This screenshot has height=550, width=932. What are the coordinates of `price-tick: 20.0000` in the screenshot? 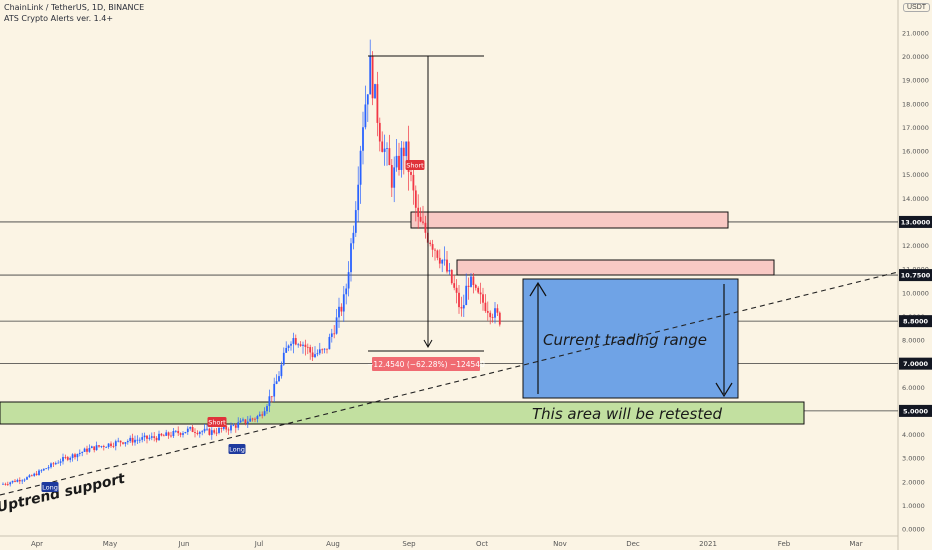 It's located at (915, 57).